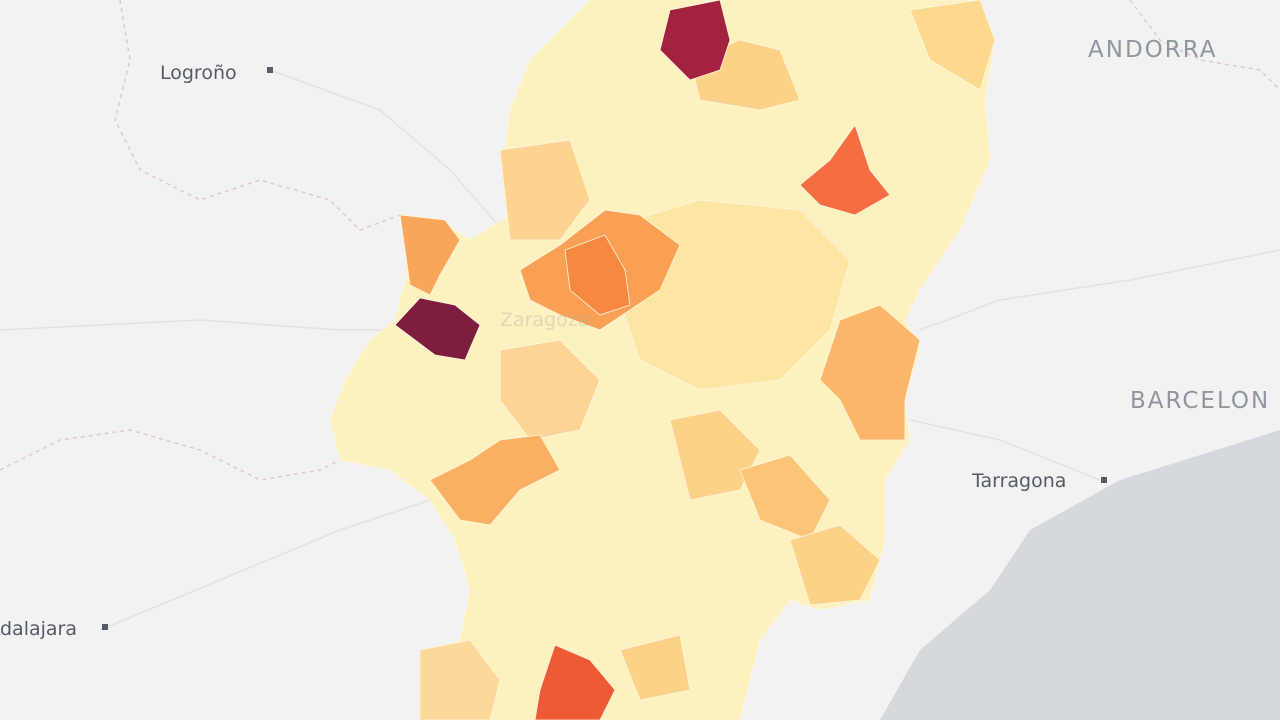 This screenshot has height=720, width=1280. Describe the element at coordinates (1080, 575) in the screenshot. I see `sea` at that location.